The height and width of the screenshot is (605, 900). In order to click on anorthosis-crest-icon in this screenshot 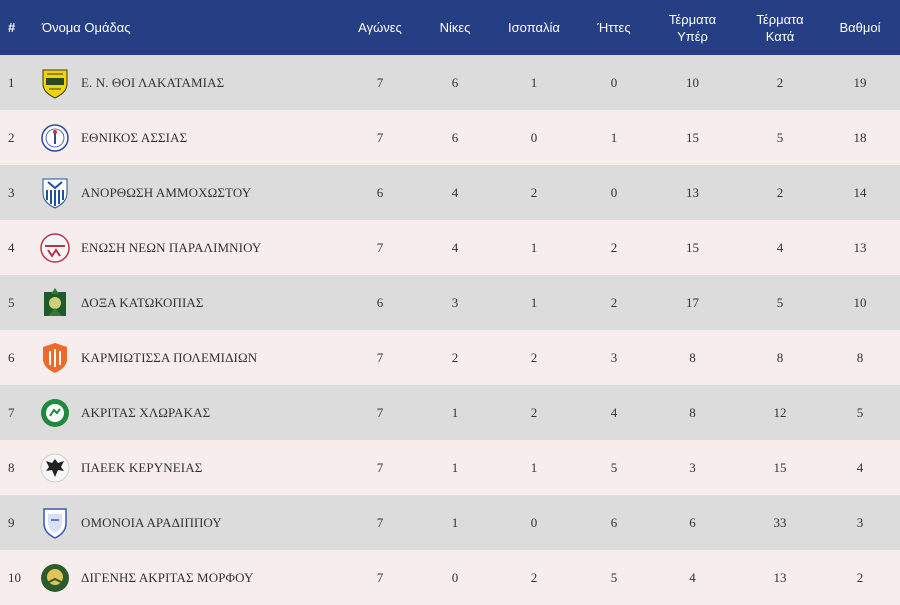, I will do `click(55, 193)`.